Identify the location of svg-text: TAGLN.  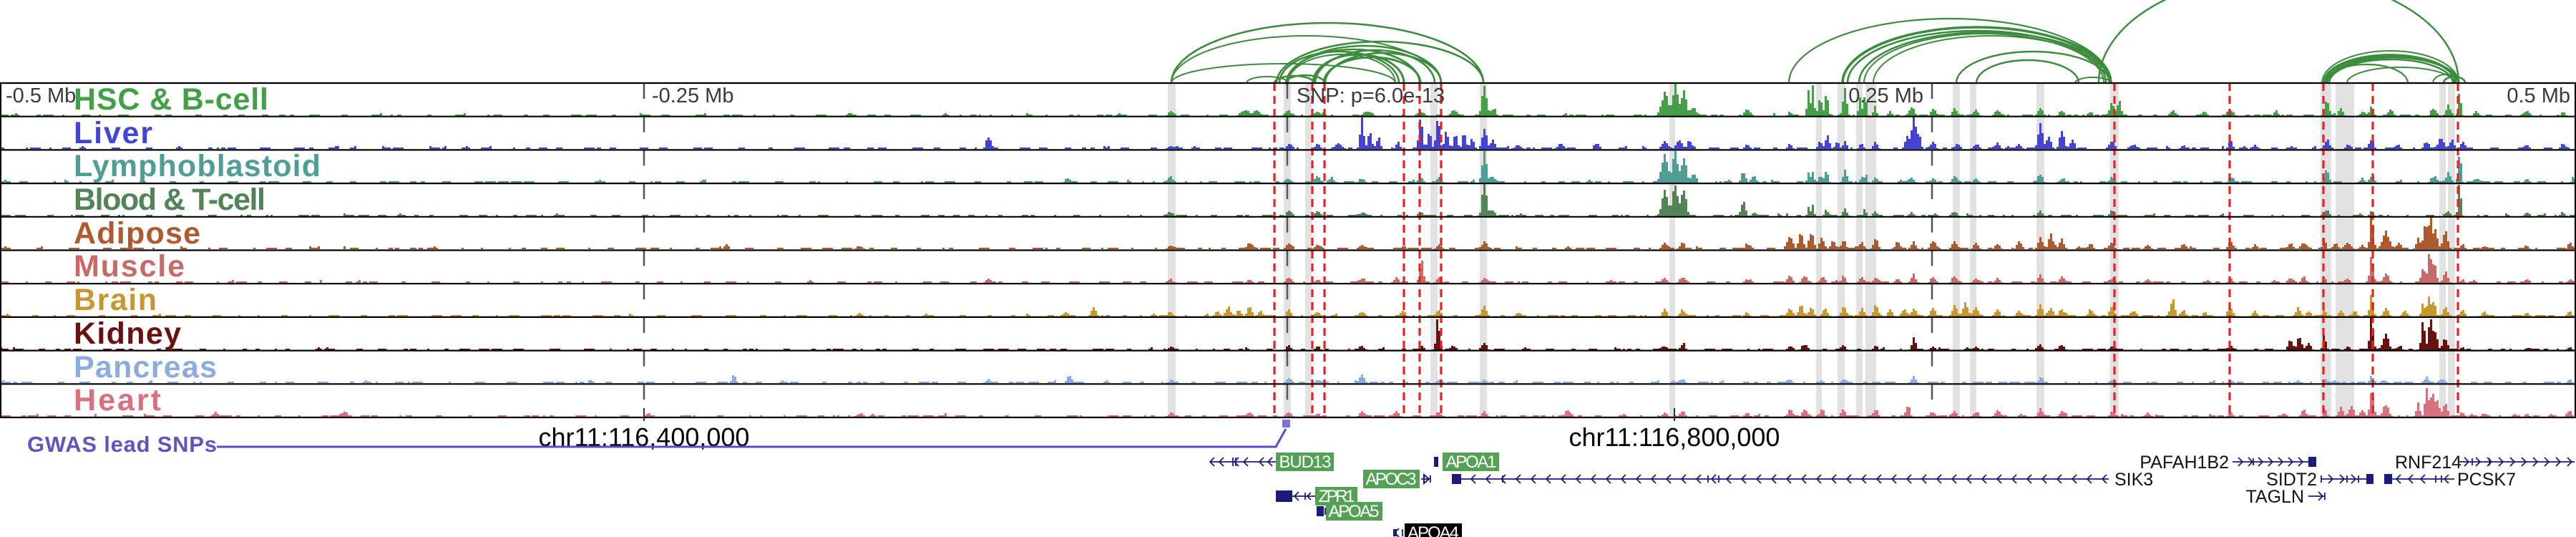
(2275, 497).